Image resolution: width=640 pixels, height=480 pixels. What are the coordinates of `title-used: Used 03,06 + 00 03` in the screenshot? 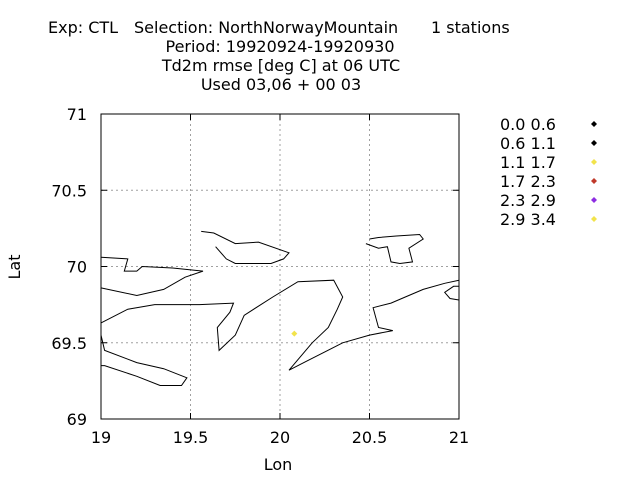 It's located at (281, 84).